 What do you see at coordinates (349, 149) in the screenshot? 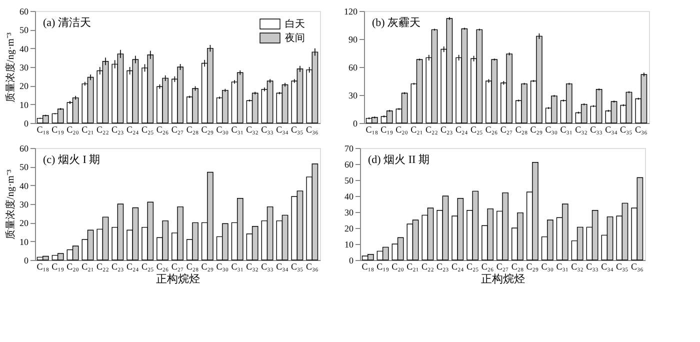
I see `y-tick-label: 70` at bounding box center [349, 149].